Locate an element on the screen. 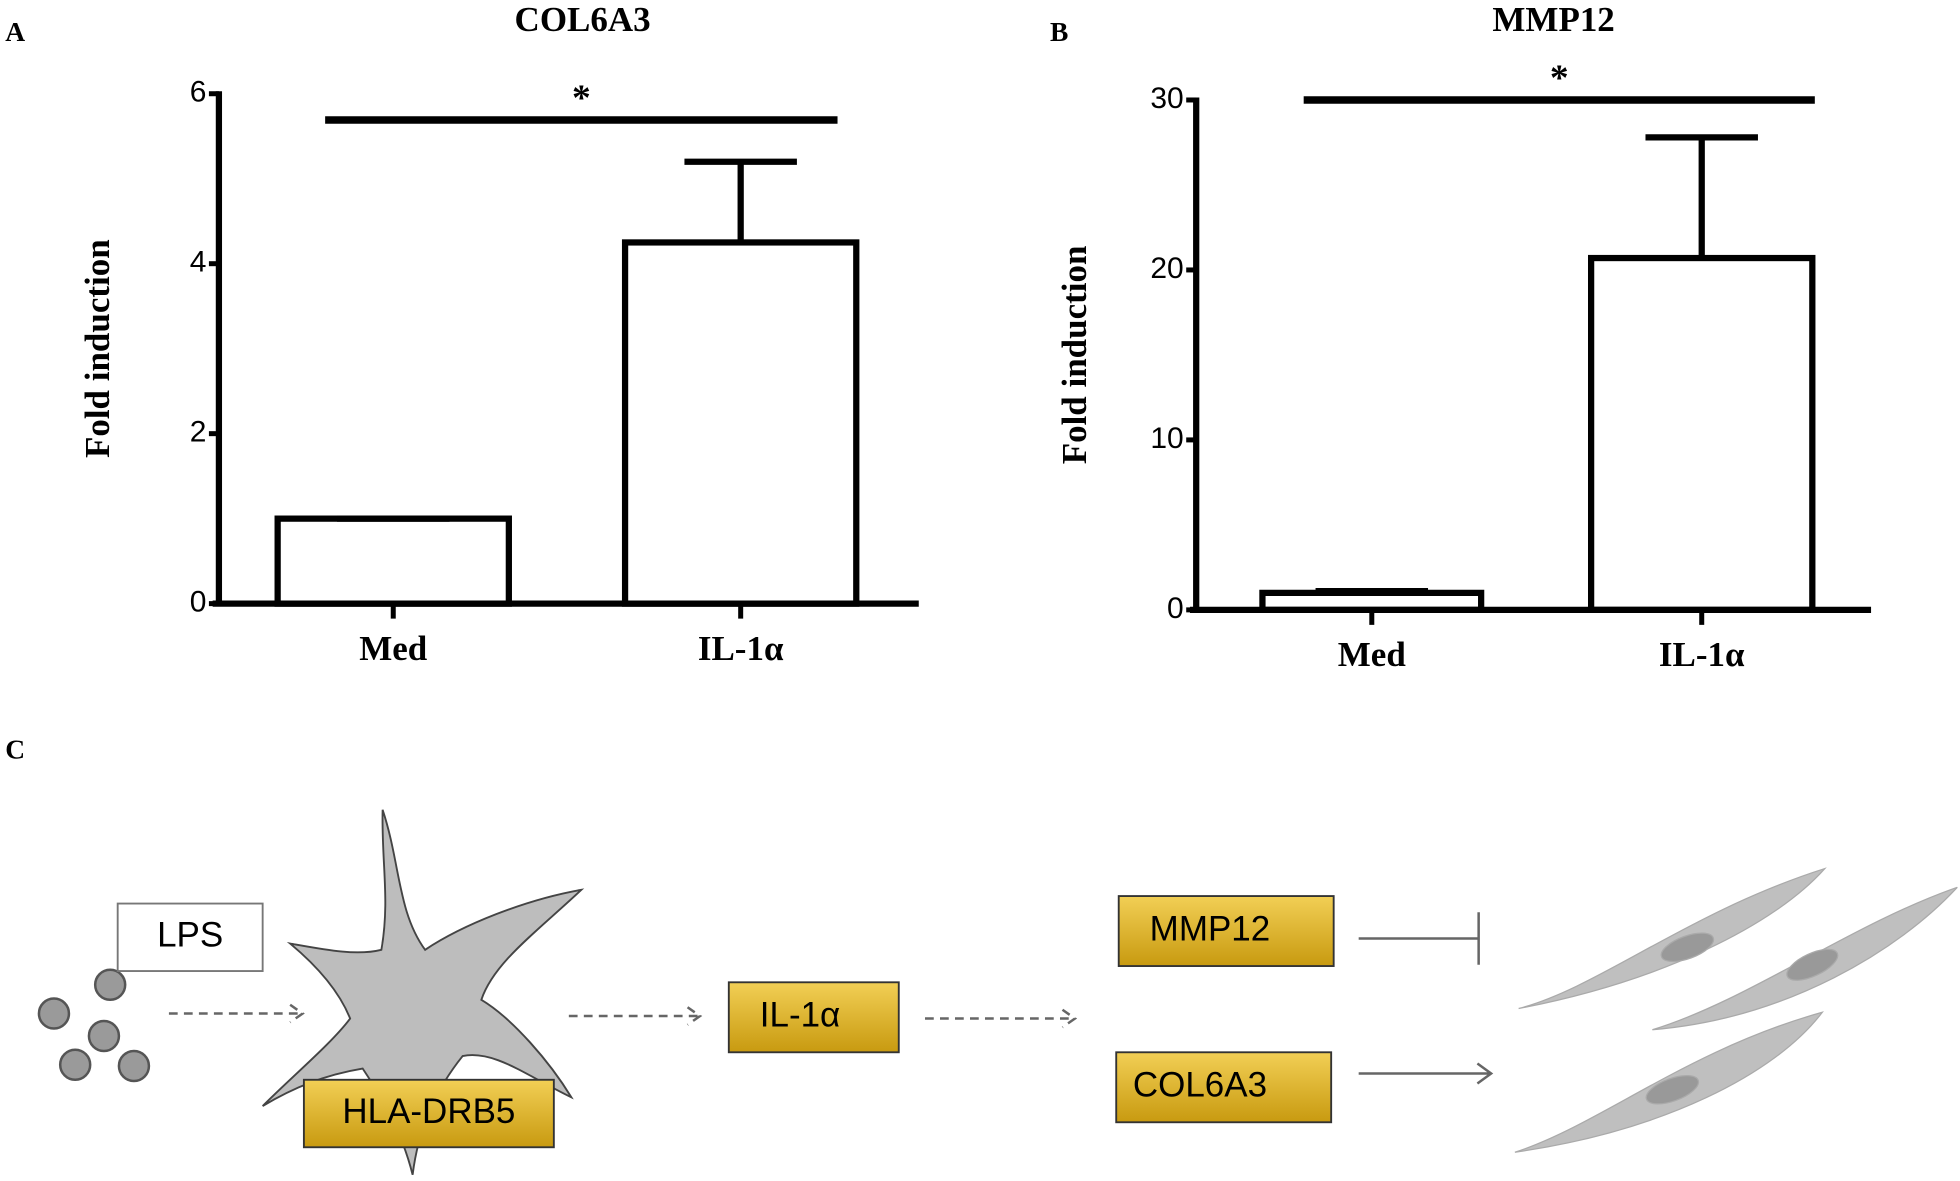 This screenshot has height=1181, width=1960. y-tick-label: 6 is located at coordinates (198, 92).